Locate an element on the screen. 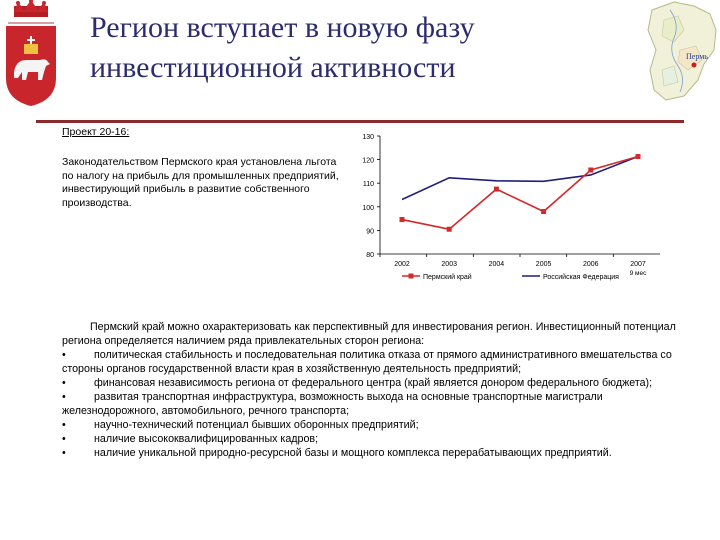 Image resolution: width=720 pixels, height=540 pixels. legend-label-russia: Российская Федерация is located at coordinates (581, 277).